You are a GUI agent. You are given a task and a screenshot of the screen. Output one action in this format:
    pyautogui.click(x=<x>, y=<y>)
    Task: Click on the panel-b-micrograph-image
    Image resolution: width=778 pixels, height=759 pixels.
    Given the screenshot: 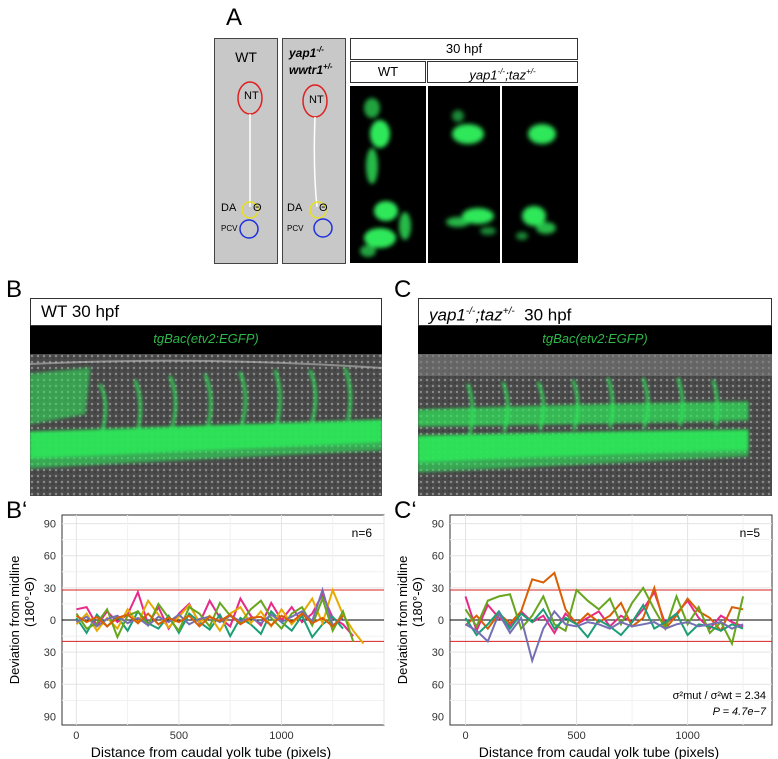 What is the action you would take?
    pyautogui.click(x=206, y=425)
    